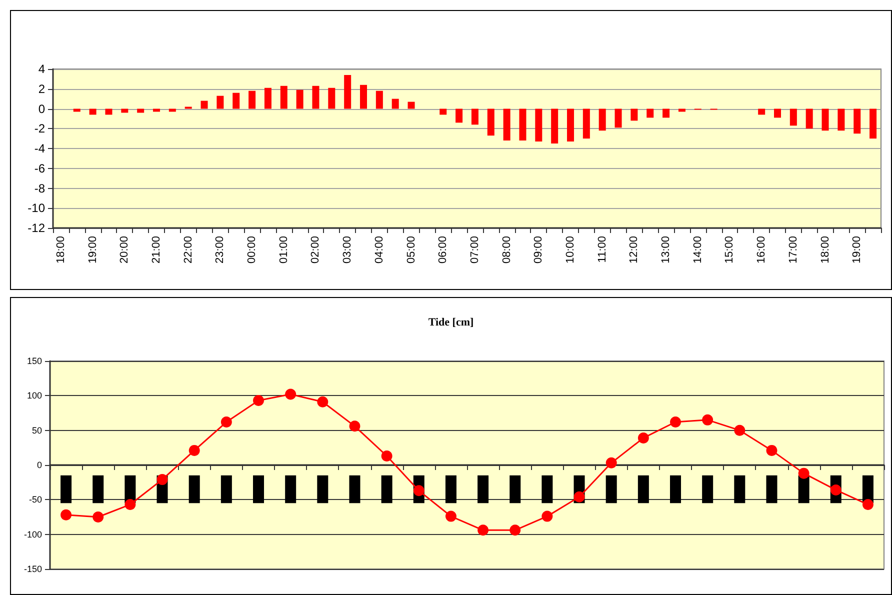 This screenshot has height=595, width=892. What do you see at coordinates (379, 250) in the screenshot?
I see `x-tick-label: 04:00` at bounding box center [379, 250].